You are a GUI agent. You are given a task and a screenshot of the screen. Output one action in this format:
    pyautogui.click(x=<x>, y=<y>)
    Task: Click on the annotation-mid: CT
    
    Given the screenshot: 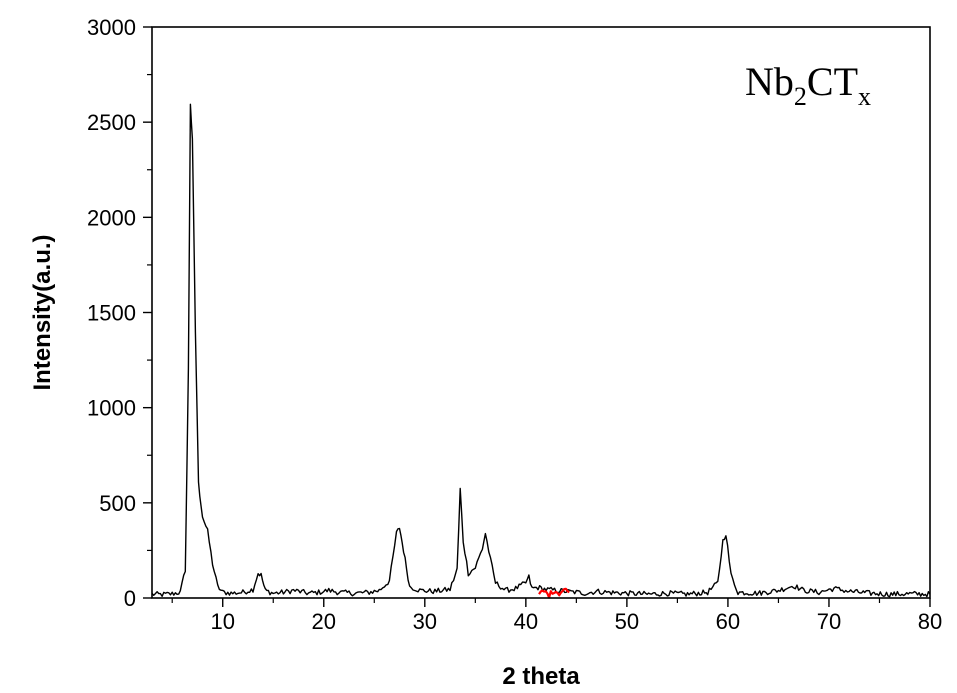 What is the action you would take?
    pyautogui.click(x=832, y=81)
    